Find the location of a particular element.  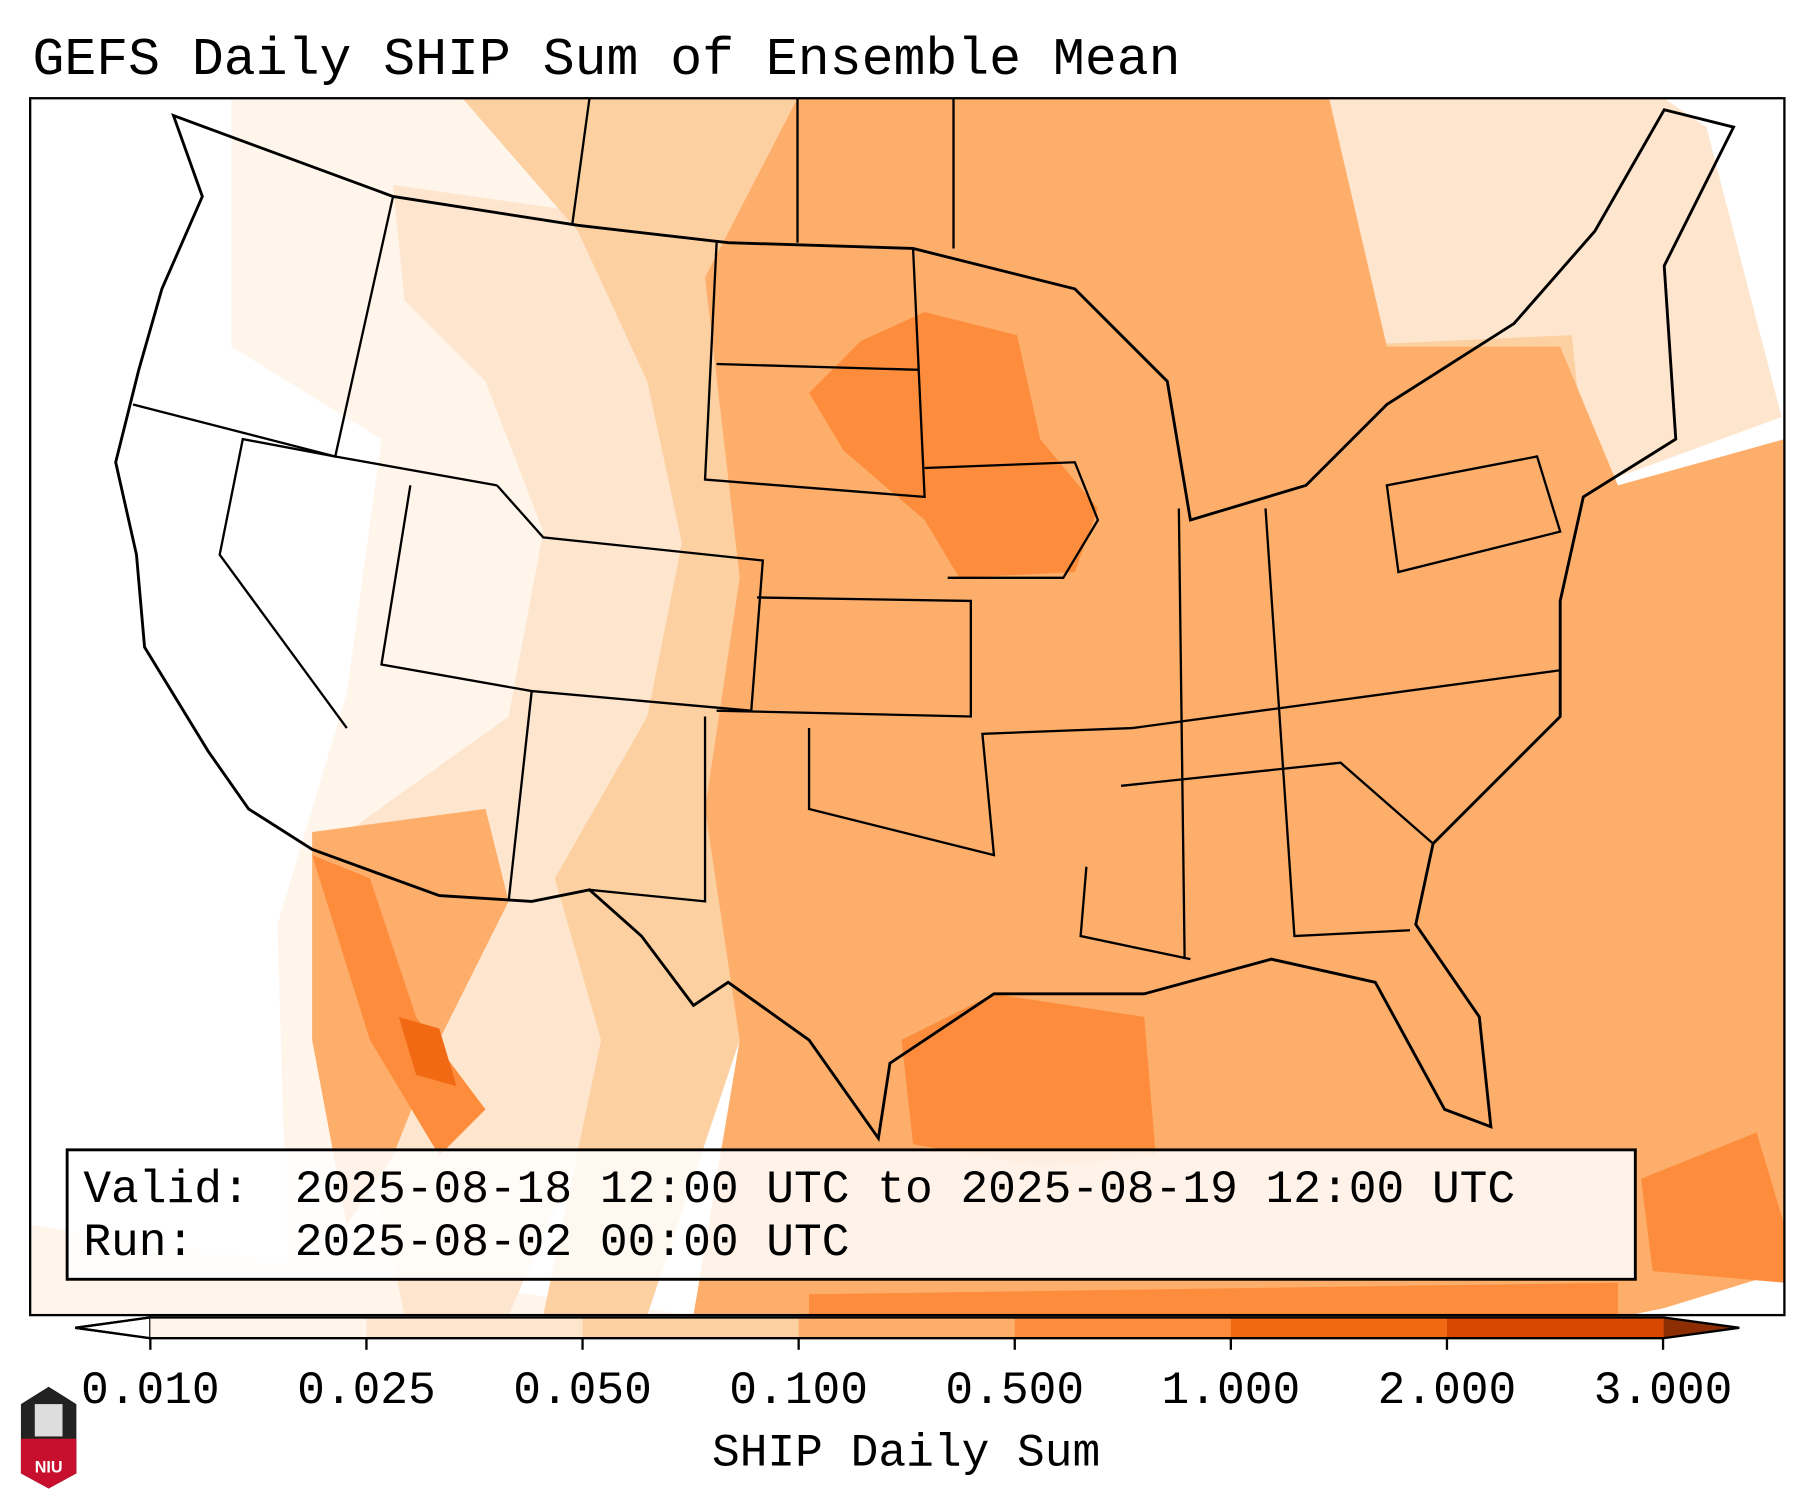

logo-text: NIU is located at coordinates (49, 1467).